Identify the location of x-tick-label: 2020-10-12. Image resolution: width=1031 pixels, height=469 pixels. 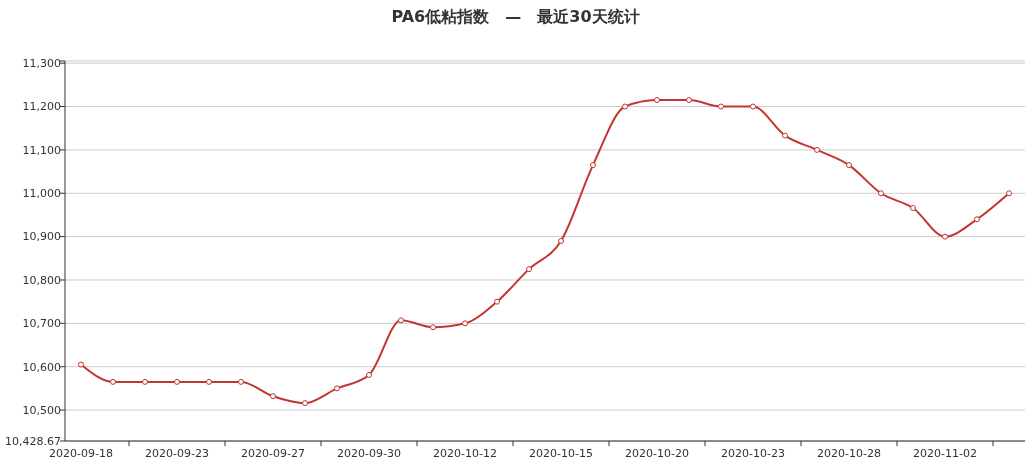
(465, 453).